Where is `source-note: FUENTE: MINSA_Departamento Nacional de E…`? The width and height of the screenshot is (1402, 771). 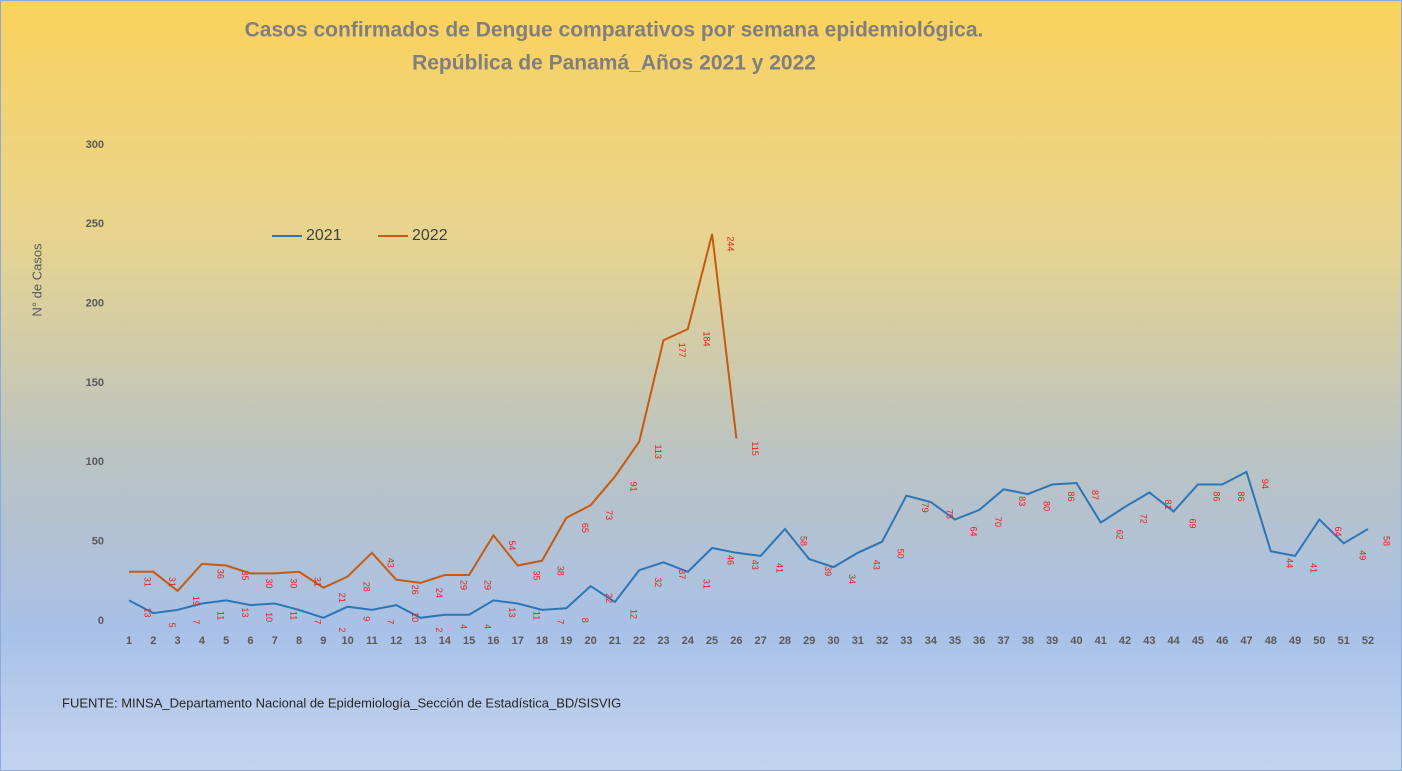
source-note: FUENTE: MINSA_Departamento Nacional de E… is located at coordinates (341, 702).